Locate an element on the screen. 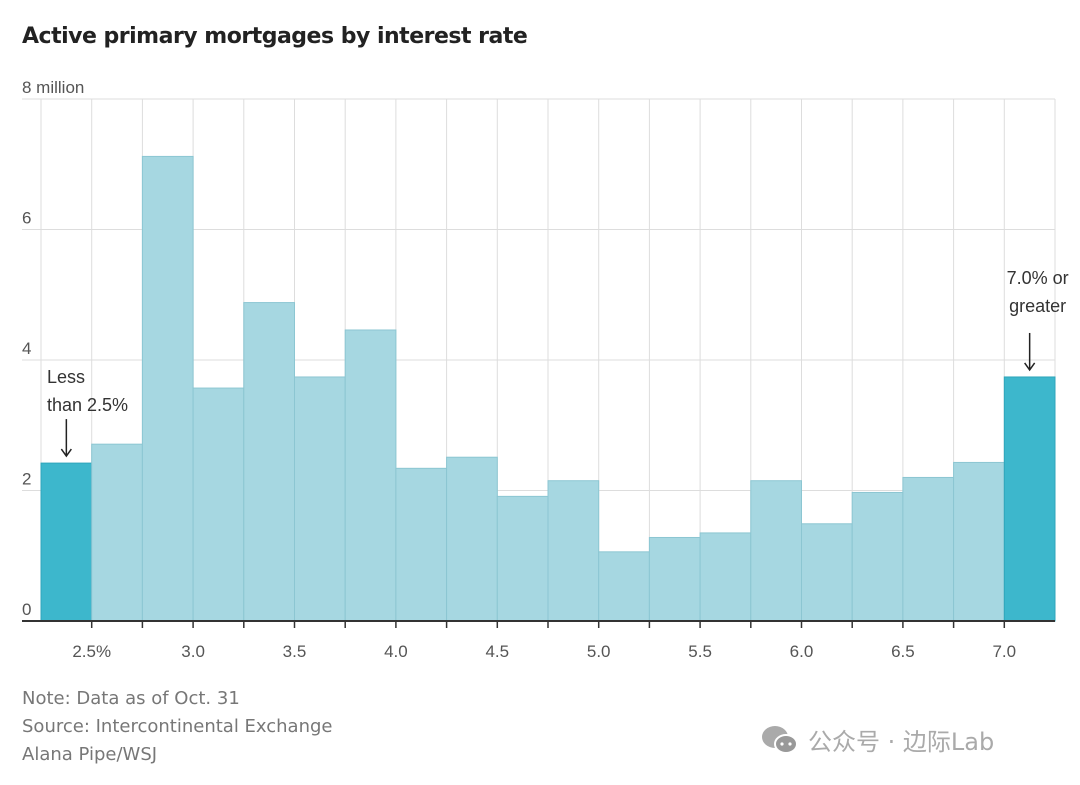 Image resolution: width=1080 pixels, height=785 pixels. y-tick-label: 0 is located at coordinates (26, 609).